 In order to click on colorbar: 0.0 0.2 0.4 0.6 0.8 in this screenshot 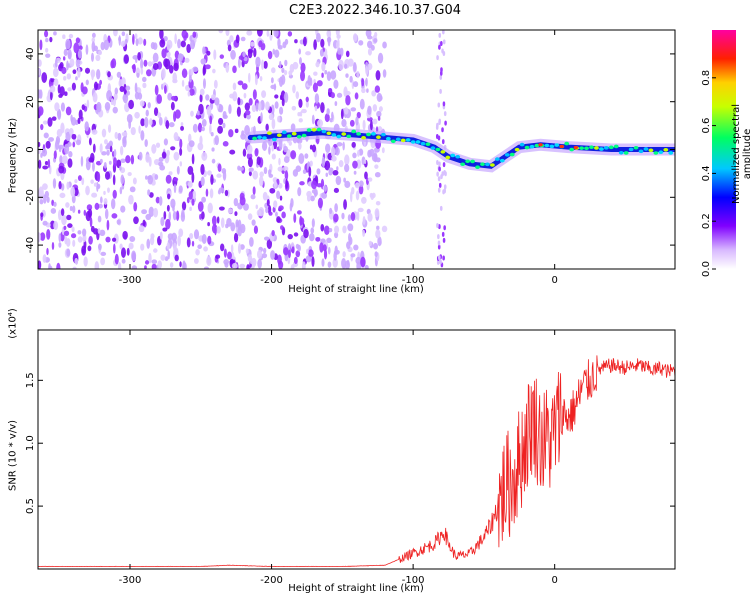, I will do `click(718, 153)`.